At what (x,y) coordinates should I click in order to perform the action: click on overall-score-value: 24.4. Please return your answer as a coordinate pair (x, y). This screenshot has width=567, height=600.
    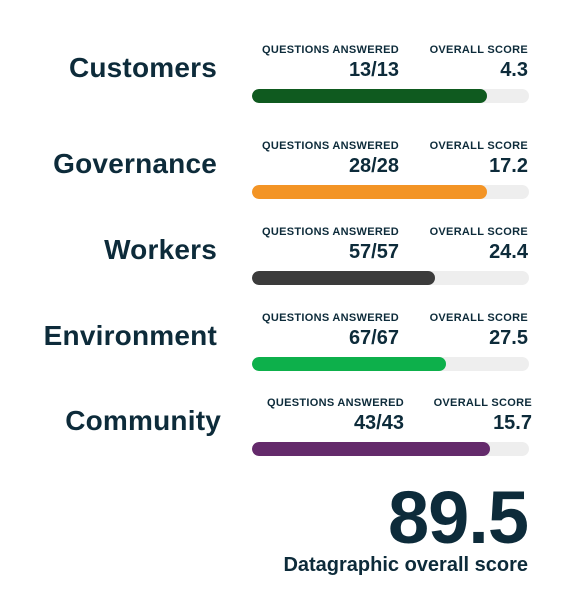
    Looking at the image, I should click on (508, 252).